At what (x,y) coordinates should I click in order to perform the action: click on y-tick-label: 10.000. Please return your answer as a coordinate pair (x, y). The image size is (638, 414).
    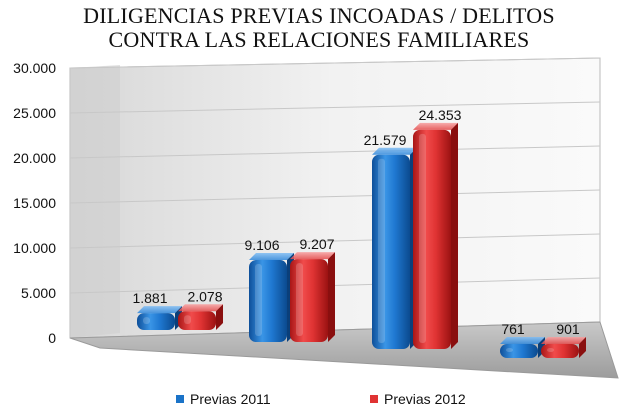
    Looking at the image, I should click on (34, 248).